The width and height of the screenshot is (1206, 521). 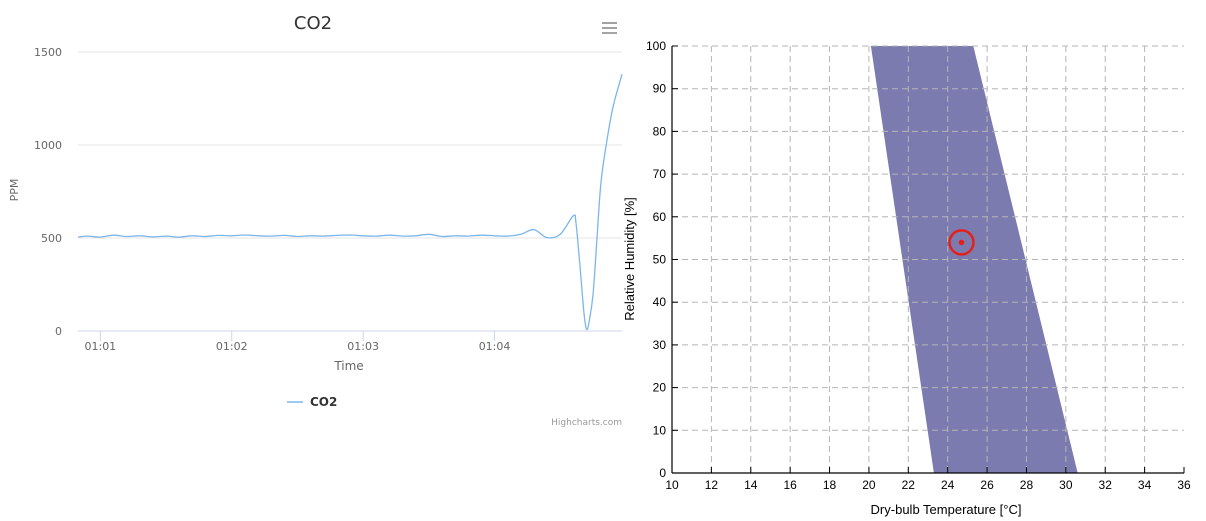 I want to click on comfort-y-axis-label: Relative Humidity [%], so click(x=629, y=259).